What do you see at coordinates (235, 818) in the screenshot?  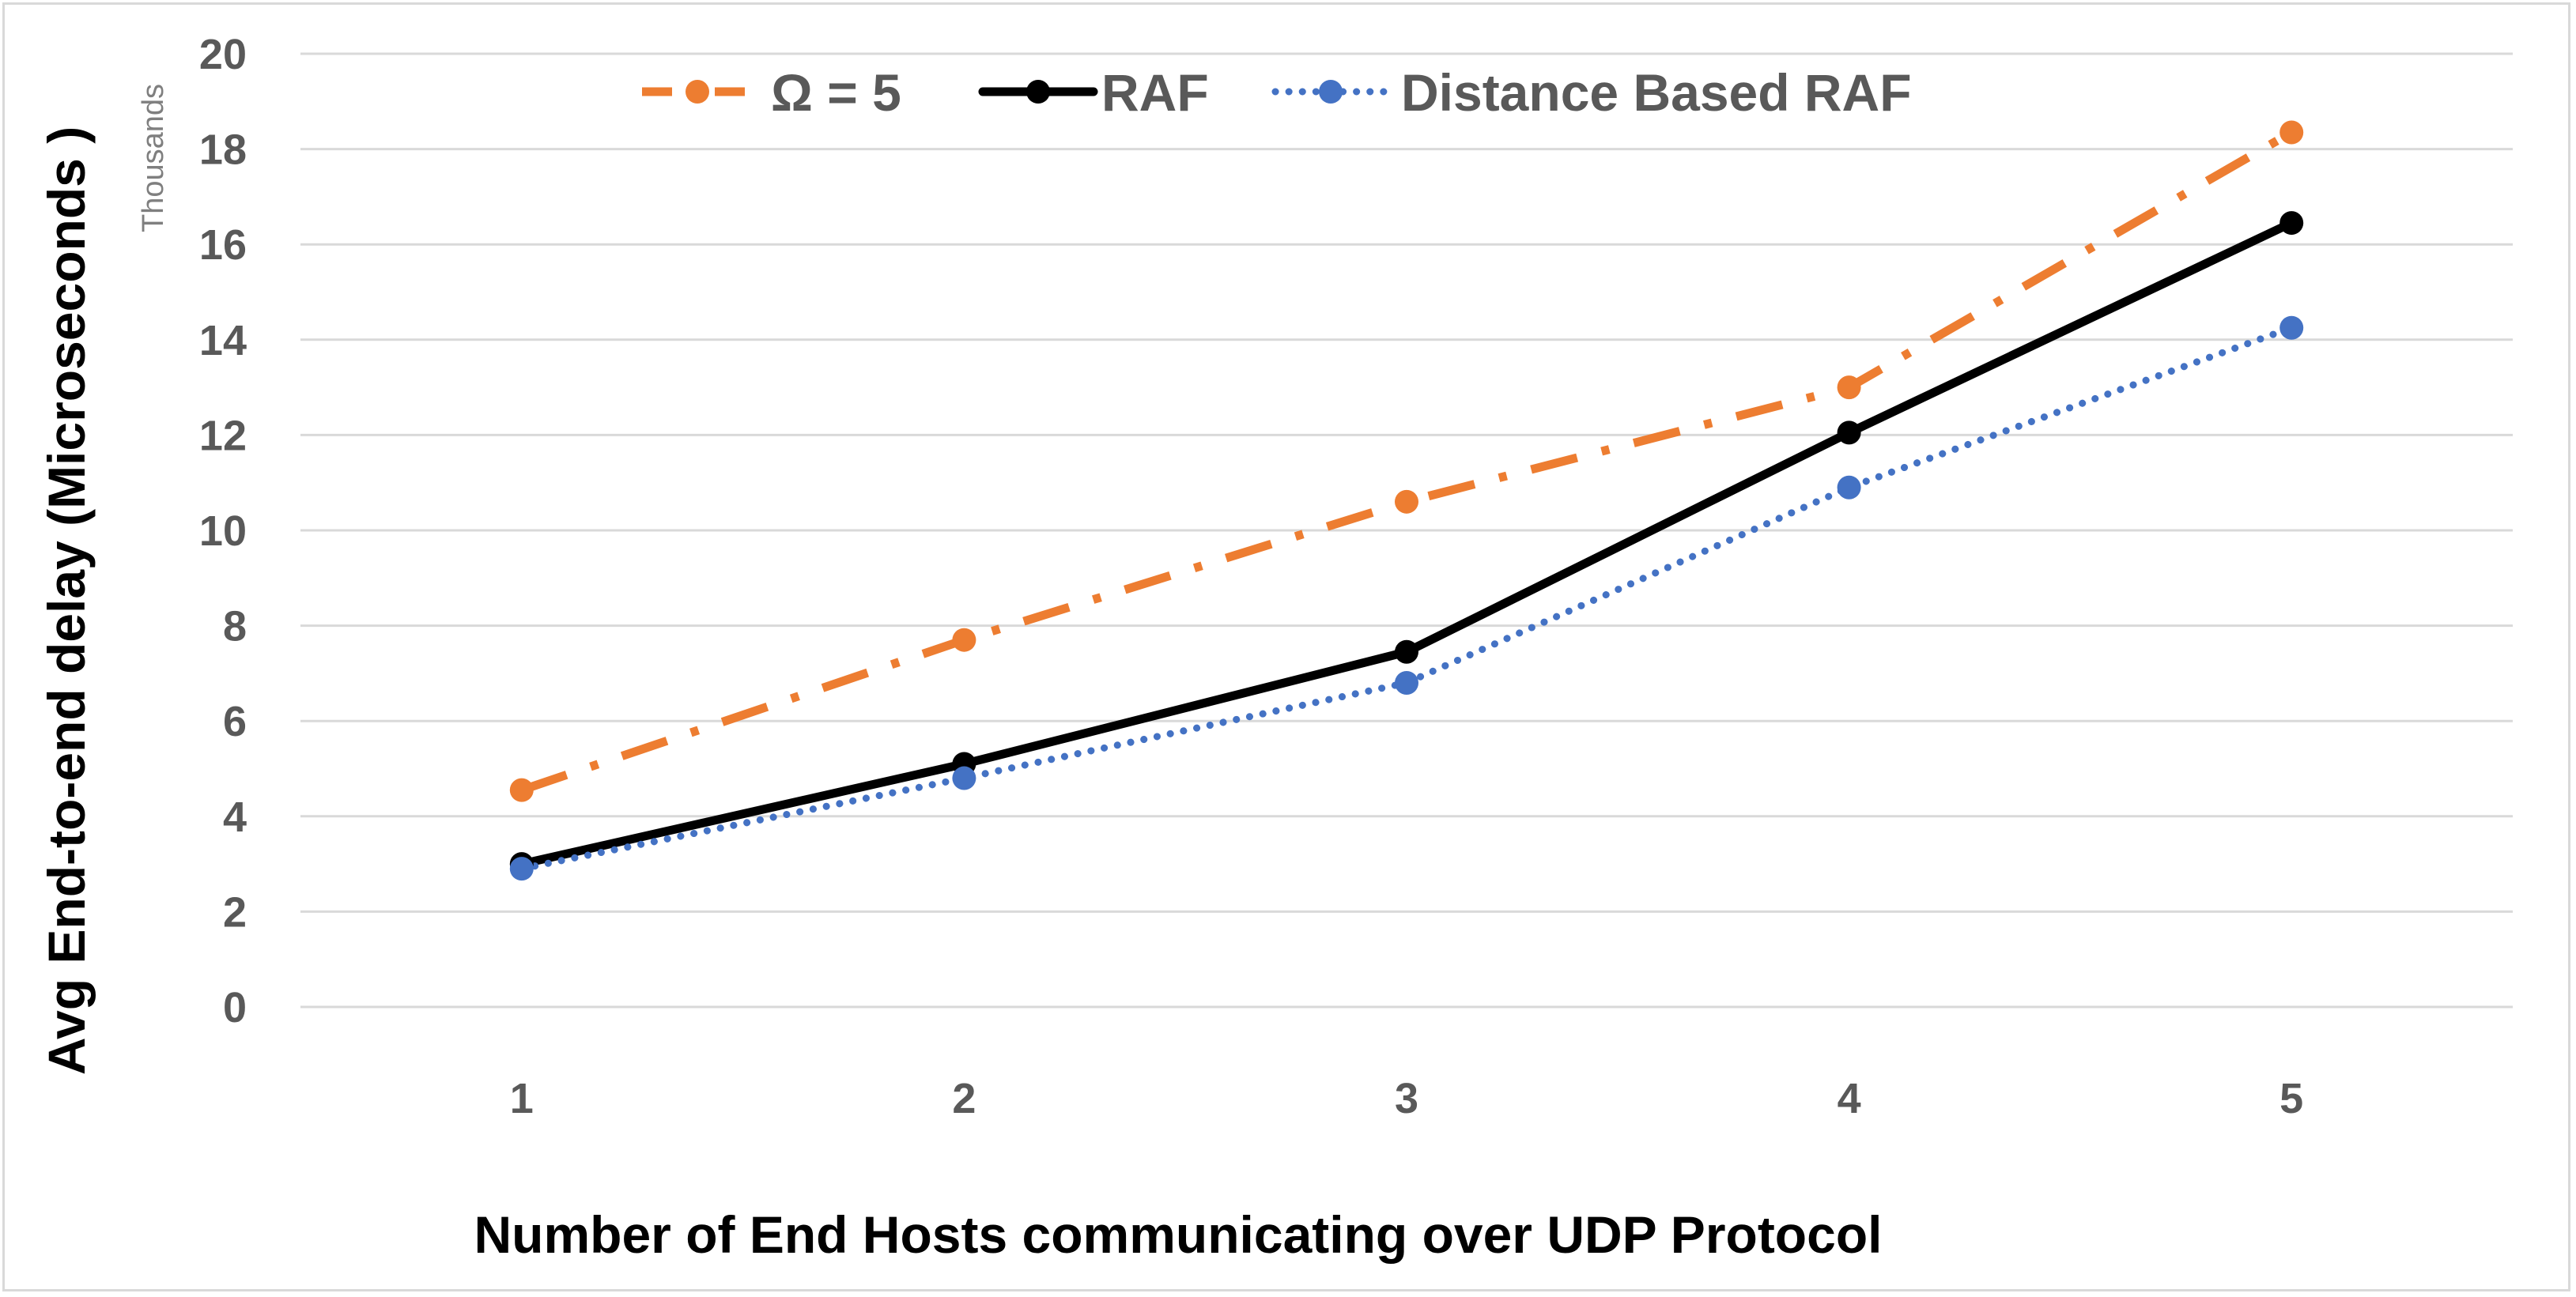 I see `y-tick-label: 4` at bounding box center [235, 818].